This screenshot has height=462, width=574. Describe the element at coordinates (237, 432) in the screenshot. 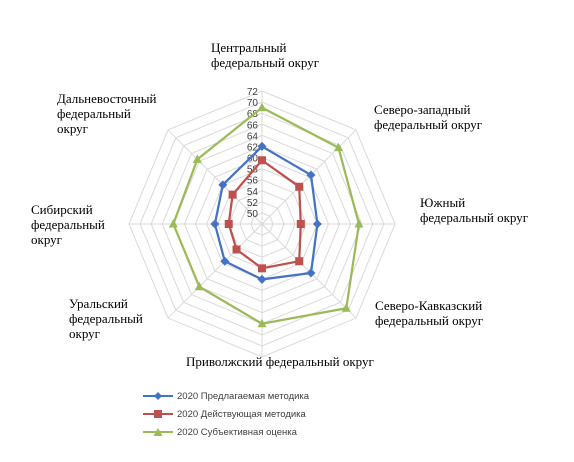

I see `legend-label-2: 2020 Субъективная оценка` at that location.